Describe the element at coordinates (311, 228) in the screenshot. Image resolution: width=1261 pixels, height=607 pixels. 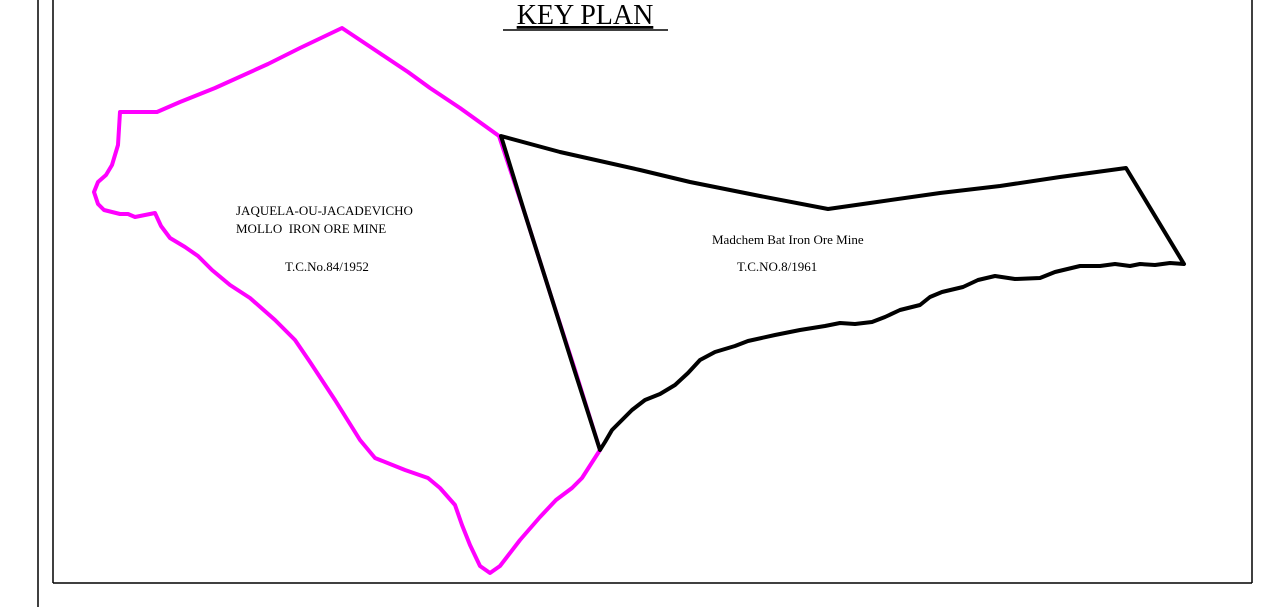
I see `jaquela-mine-name-line2: MOLLO IRON ORE MINE` at that location.